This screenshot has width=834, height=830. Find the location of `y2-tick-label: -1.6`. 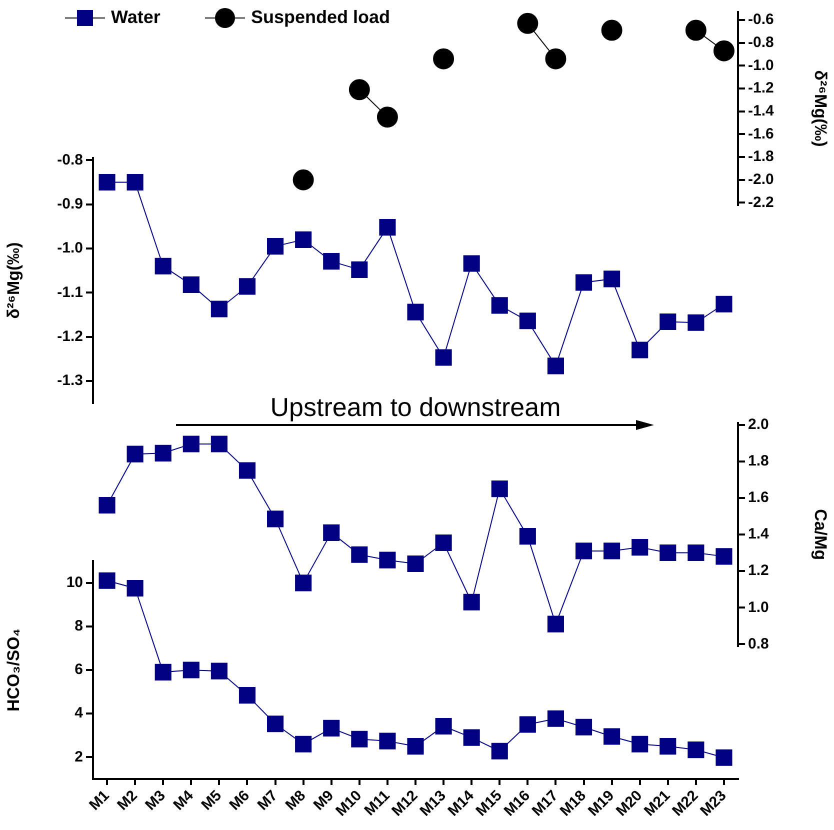

y2-tick-label: -1.6 is located at coordinates (761, 133).